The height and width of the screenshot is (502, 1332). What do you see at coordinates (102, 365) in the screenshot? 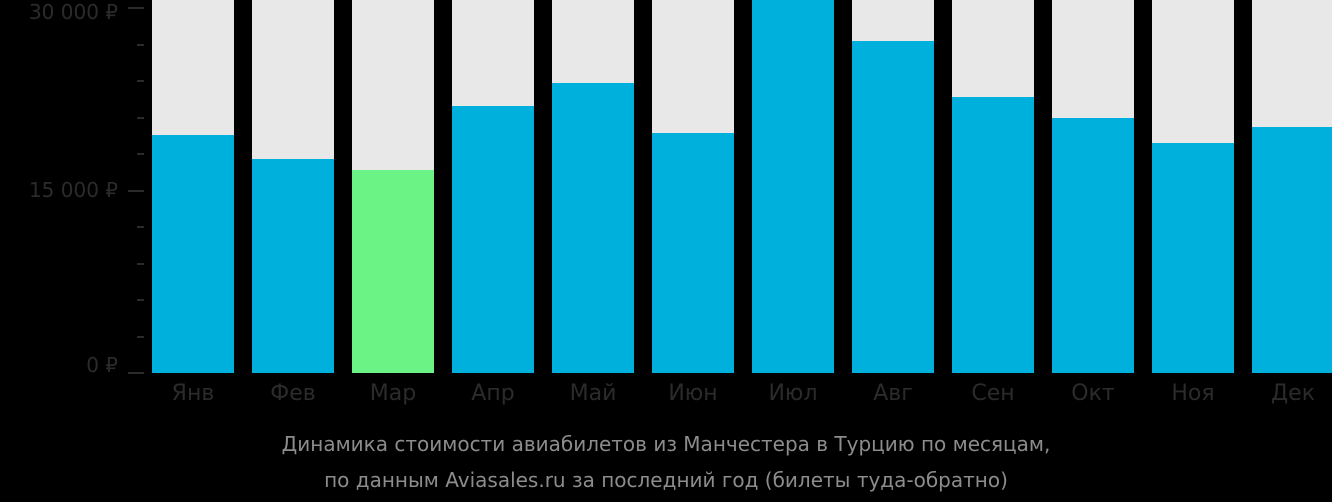
I see `y-tick-label-0: 0 ₽` at bounding box center [102, 365].